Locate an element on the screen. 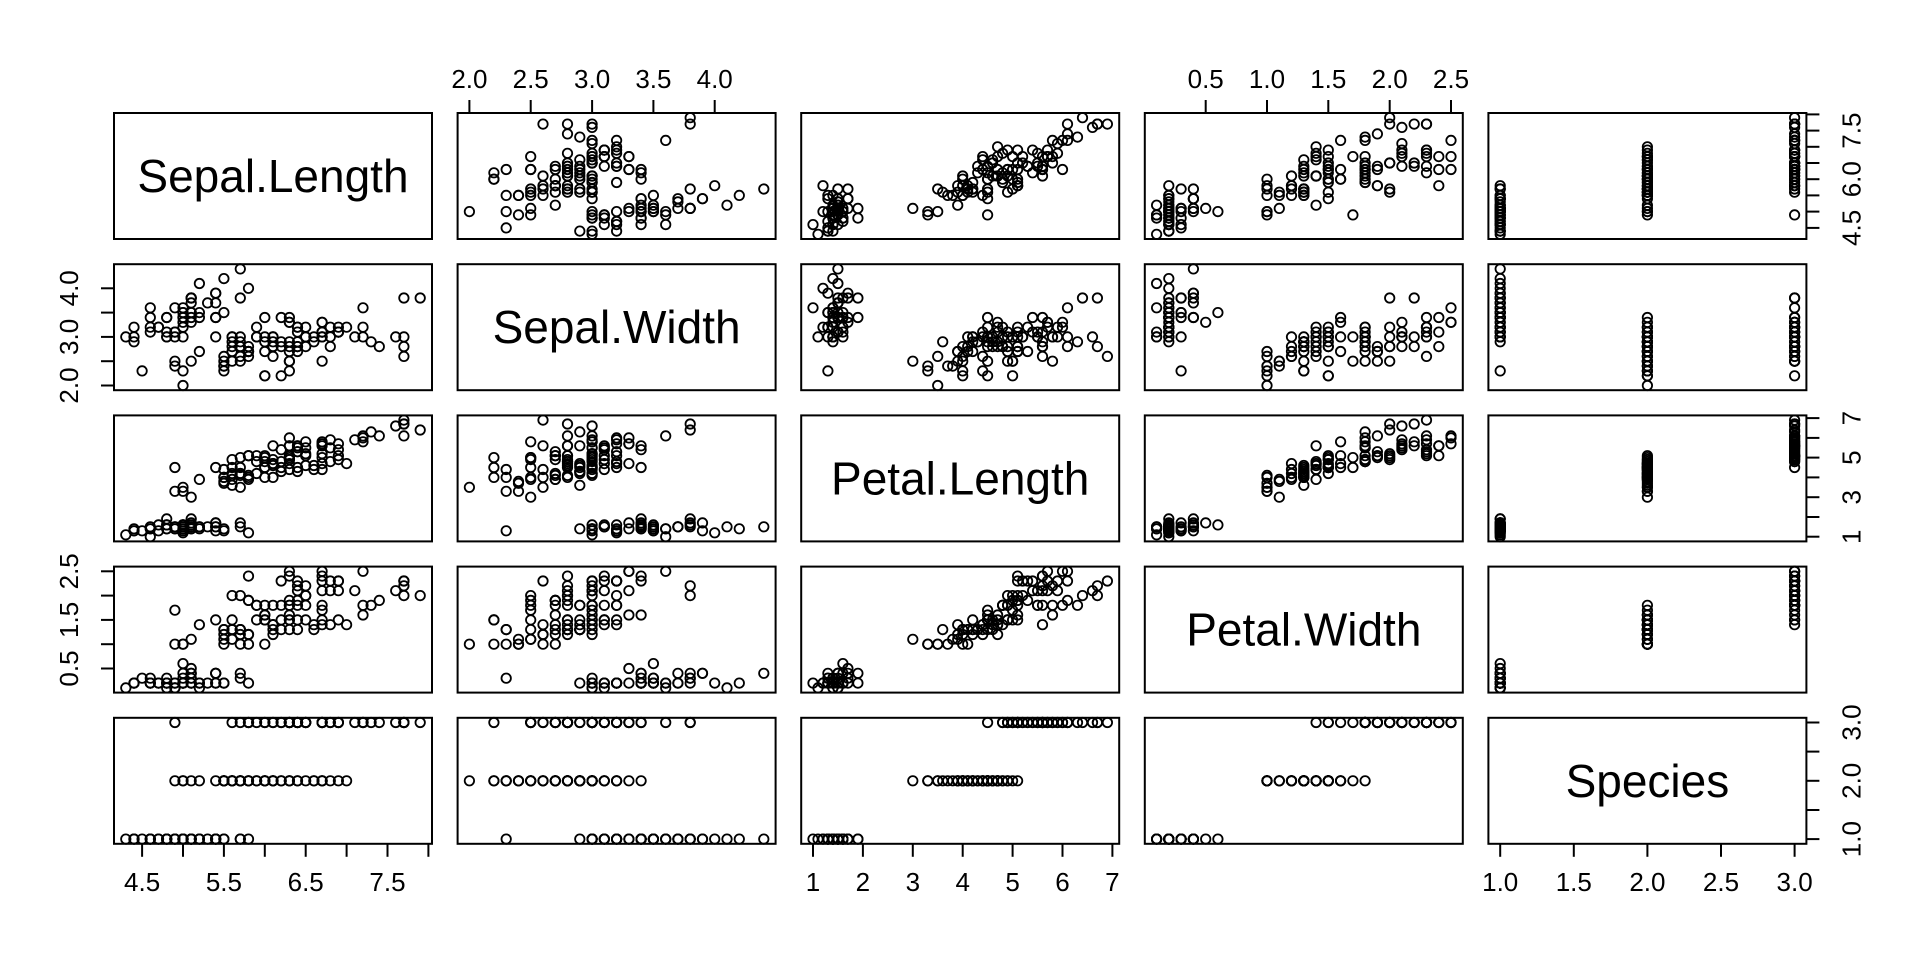 Image resolution: width=1920 pixels, height=960 pixels. scatter-panel-r4-c2 is located at coordinates (960, 780).